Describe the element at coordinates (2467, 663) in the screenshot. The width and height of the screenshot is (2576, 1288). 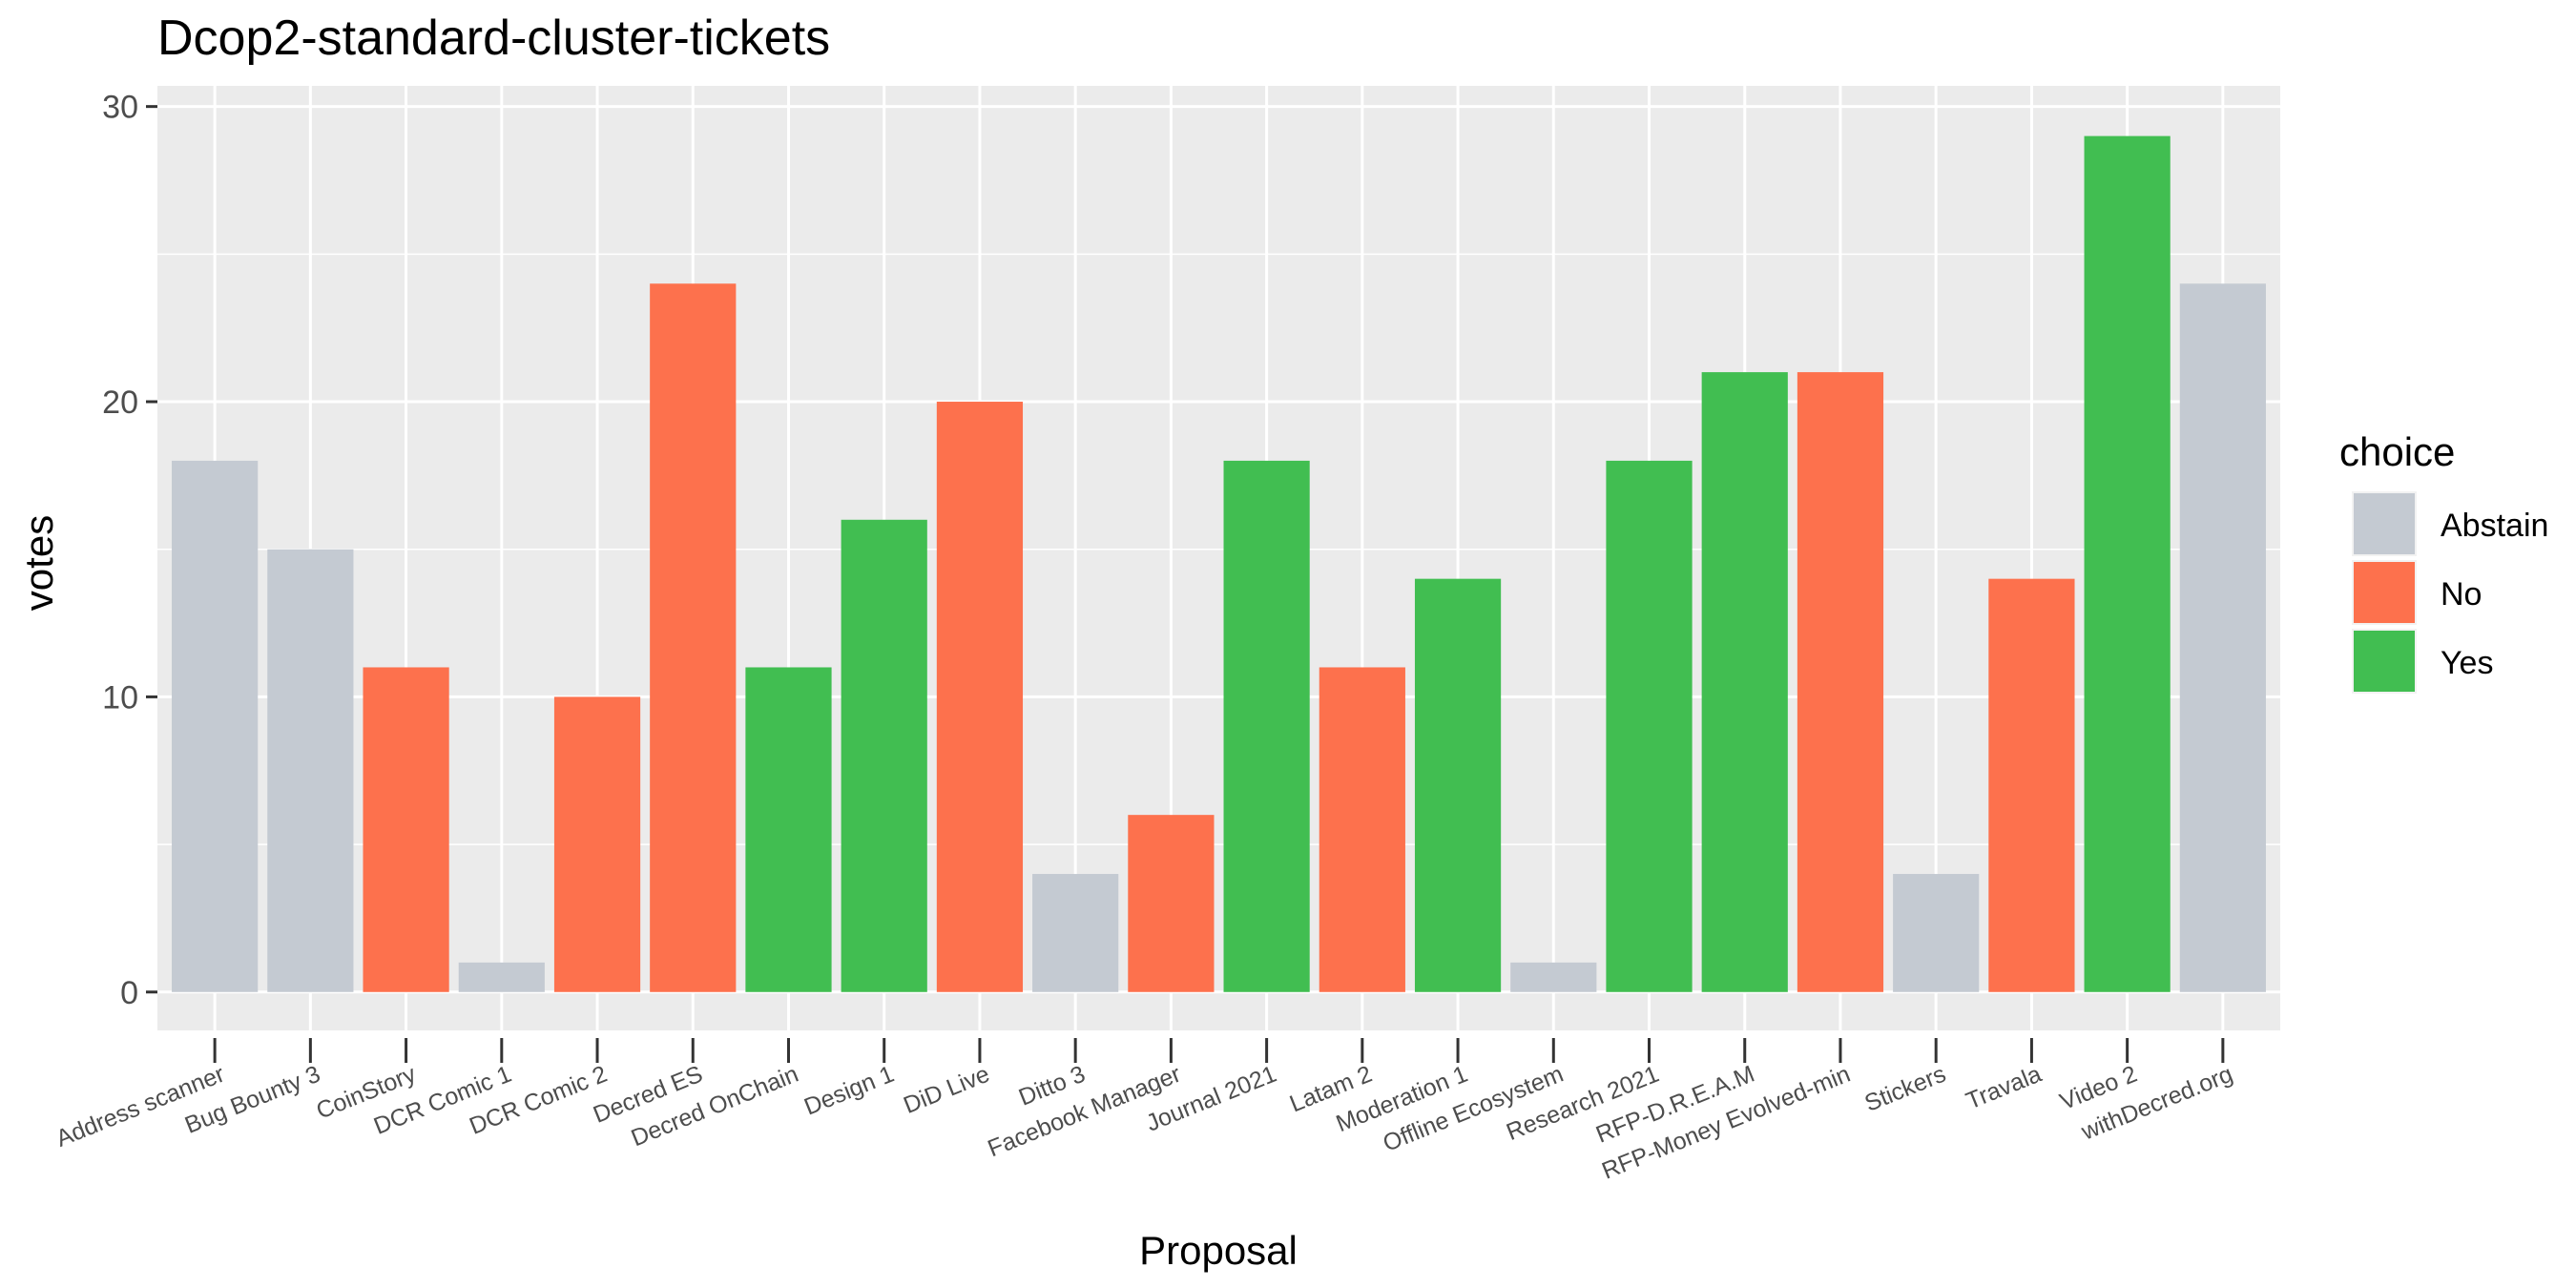
I see `legend-label-yes: Yes` at that location.